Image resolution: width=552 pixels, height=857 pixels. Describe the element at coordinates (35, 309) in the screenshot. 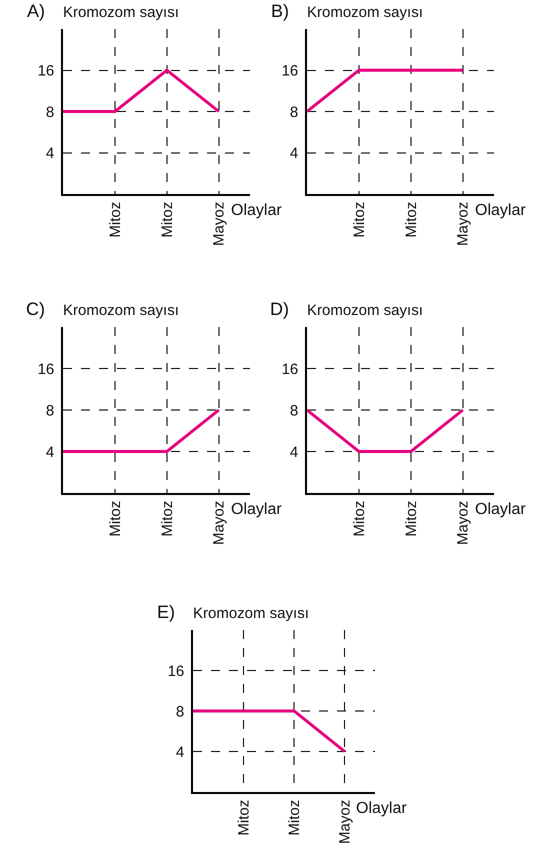

I see `chart-title: C)` at that location.